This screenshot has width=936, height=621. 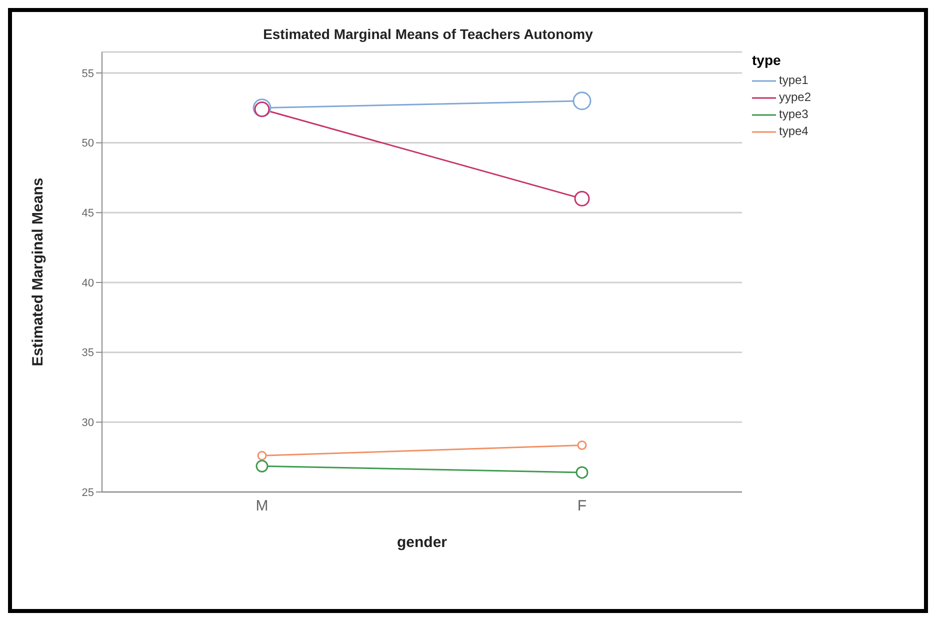 What do you see at coordinates (88, 423) in the screenshot?
I see `y-tick-label: 30` at bounding box center [88, 423].